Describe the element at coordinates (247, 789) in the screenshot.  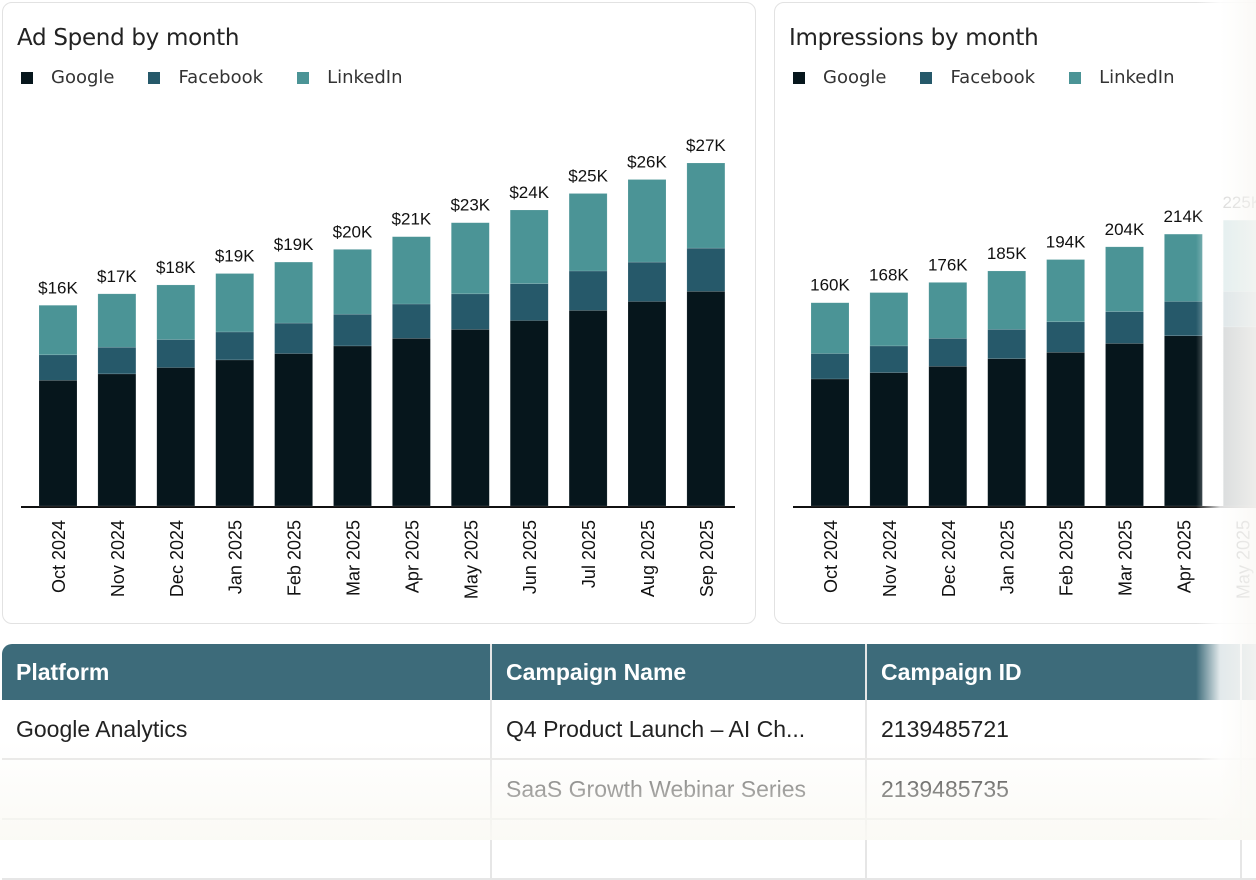
I see `cell-platform` at that location.